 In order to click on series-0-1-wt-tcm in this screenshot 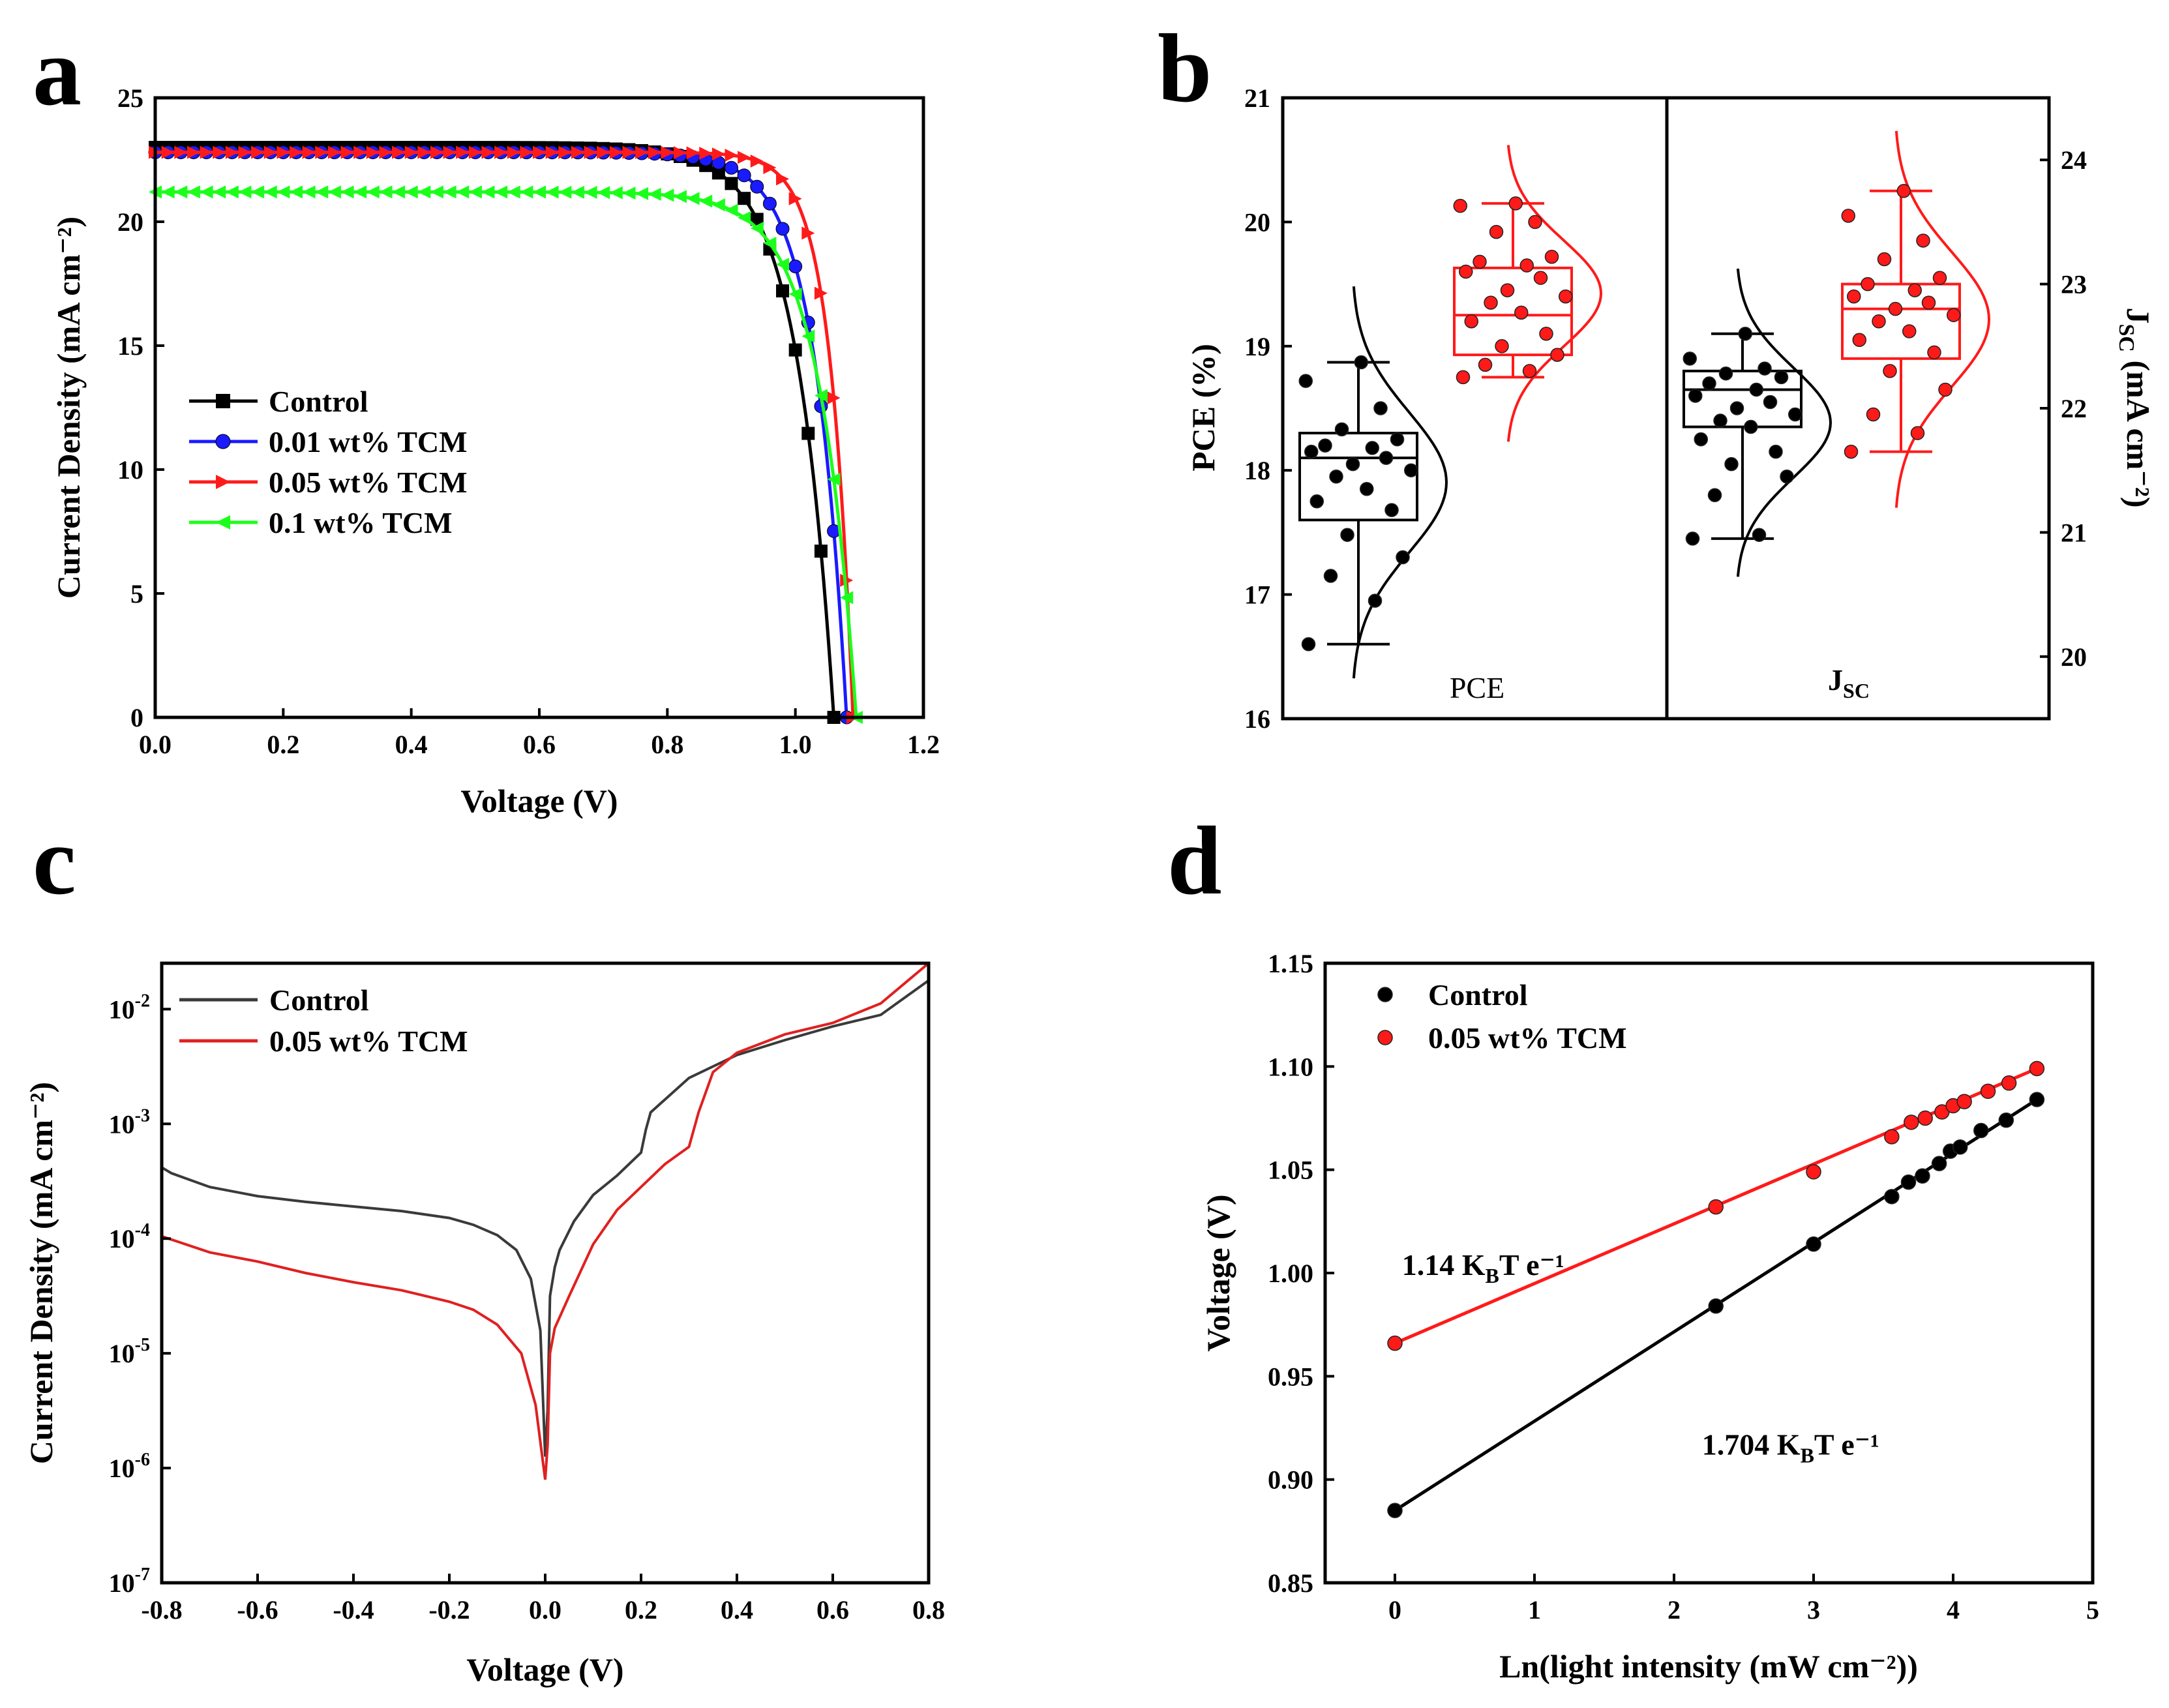, I will do `click(506, 455)`.